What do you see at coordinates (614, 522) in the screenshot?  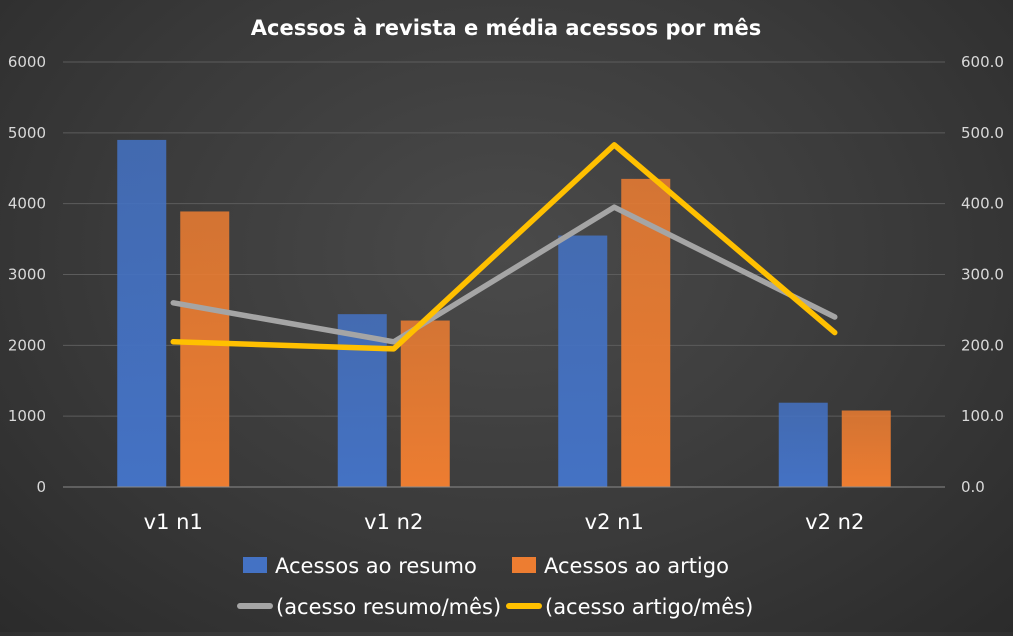 I see `x-tick-label: v2 n1` at bounding box center [614, 522].